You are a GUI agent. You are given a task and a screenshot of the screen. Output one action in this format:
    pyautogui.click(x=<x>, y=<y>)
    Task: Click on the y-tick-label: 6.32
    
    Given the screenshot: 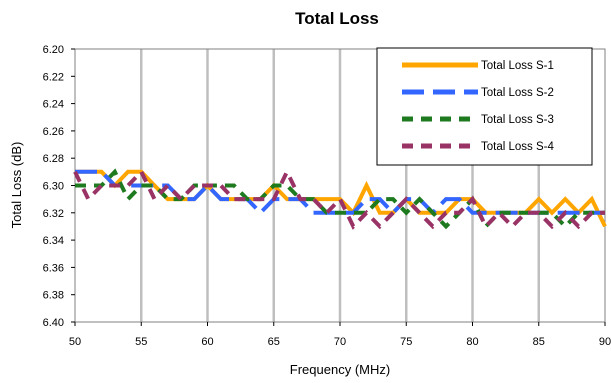 What is the action you would take?
    pyautogui.click(x=53, y=214)
    